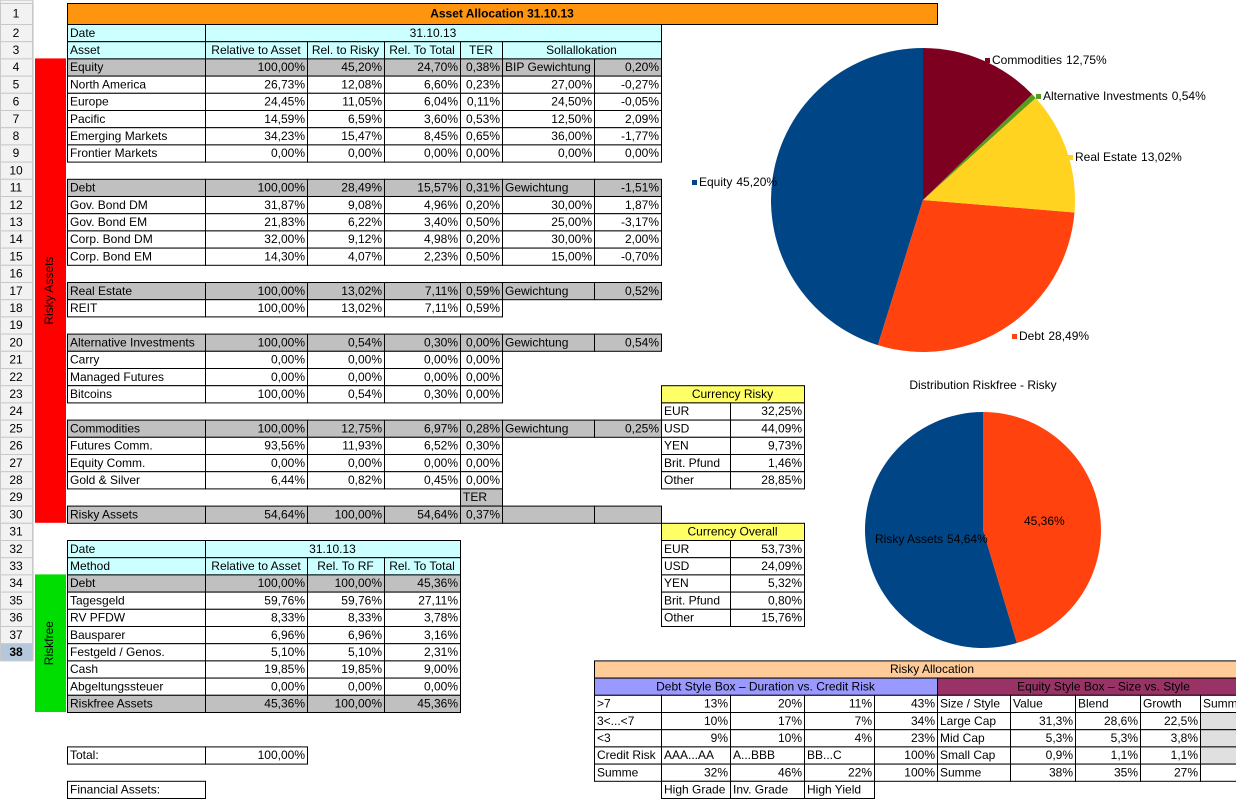  I want to click on cell-text: 11%, so click(860, 704).